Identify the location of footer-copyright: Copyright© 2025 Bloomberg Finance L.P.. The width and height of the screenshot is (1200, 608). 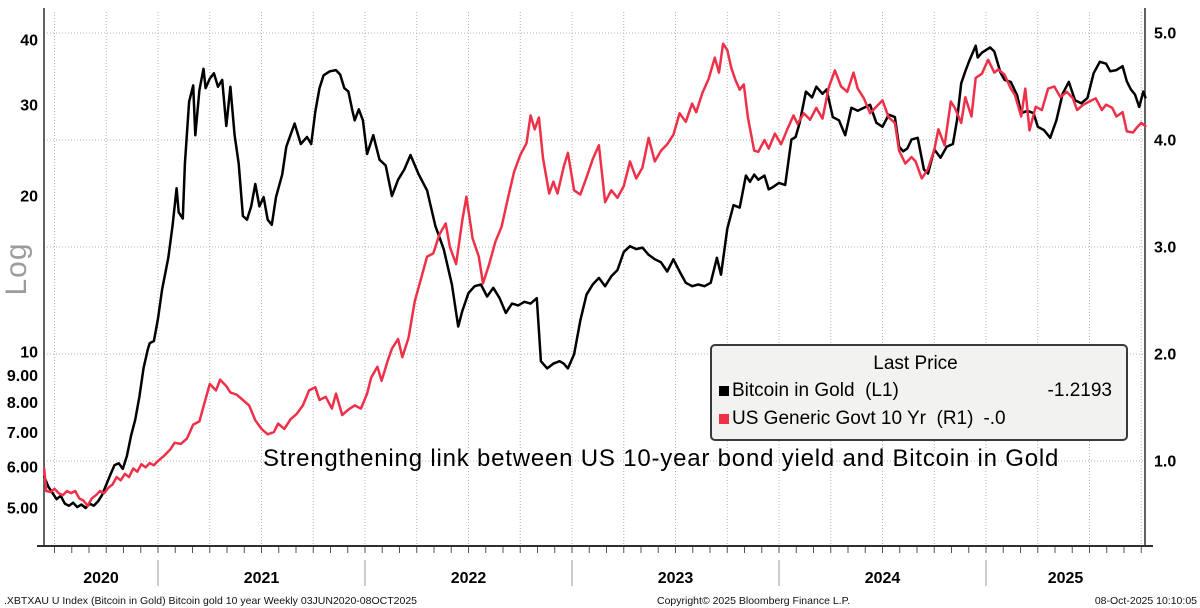
(754, 601).